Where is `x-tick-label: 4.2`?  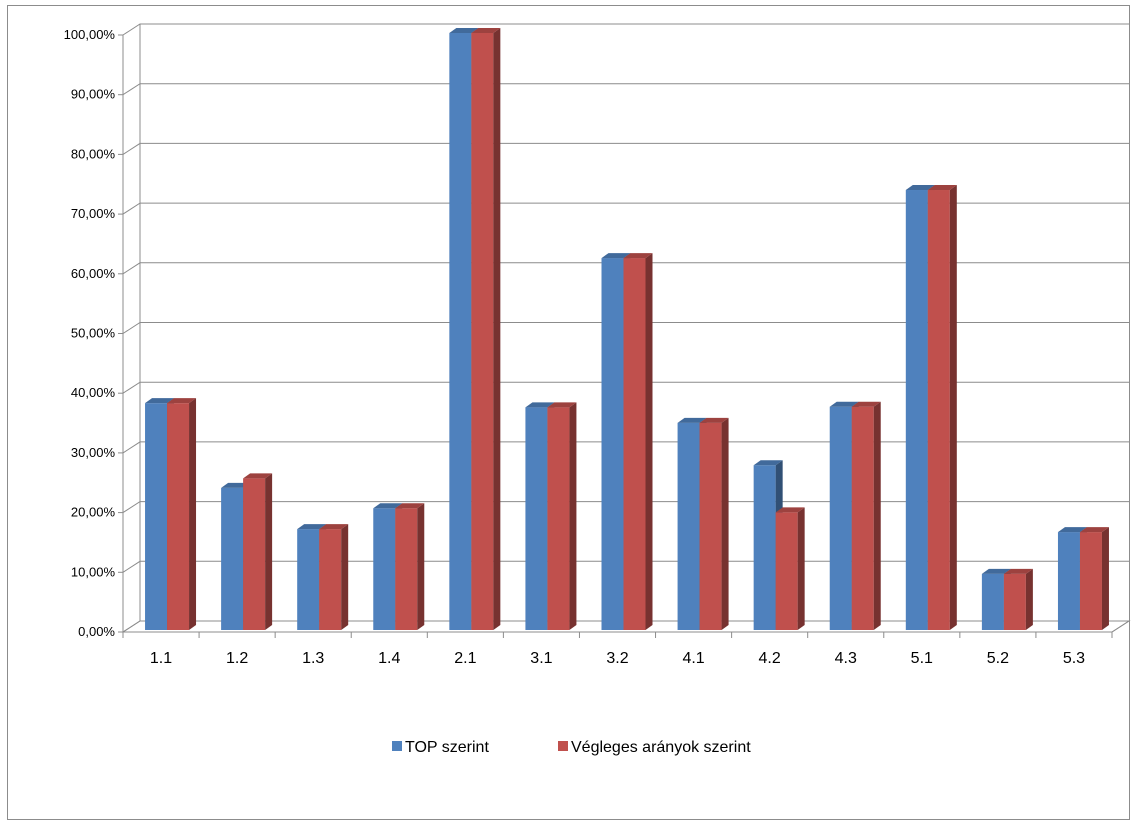 x-tick-label: 4.2 is located at coordinates (770, 658).